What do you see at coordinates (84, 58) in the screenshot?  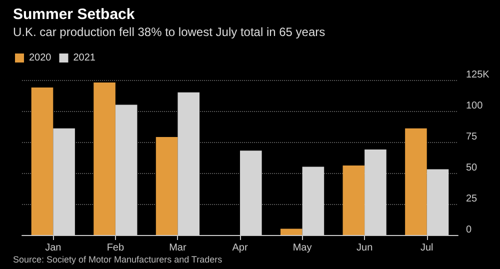 I see `legend-label: 2021` at bounding box center [84, 58].